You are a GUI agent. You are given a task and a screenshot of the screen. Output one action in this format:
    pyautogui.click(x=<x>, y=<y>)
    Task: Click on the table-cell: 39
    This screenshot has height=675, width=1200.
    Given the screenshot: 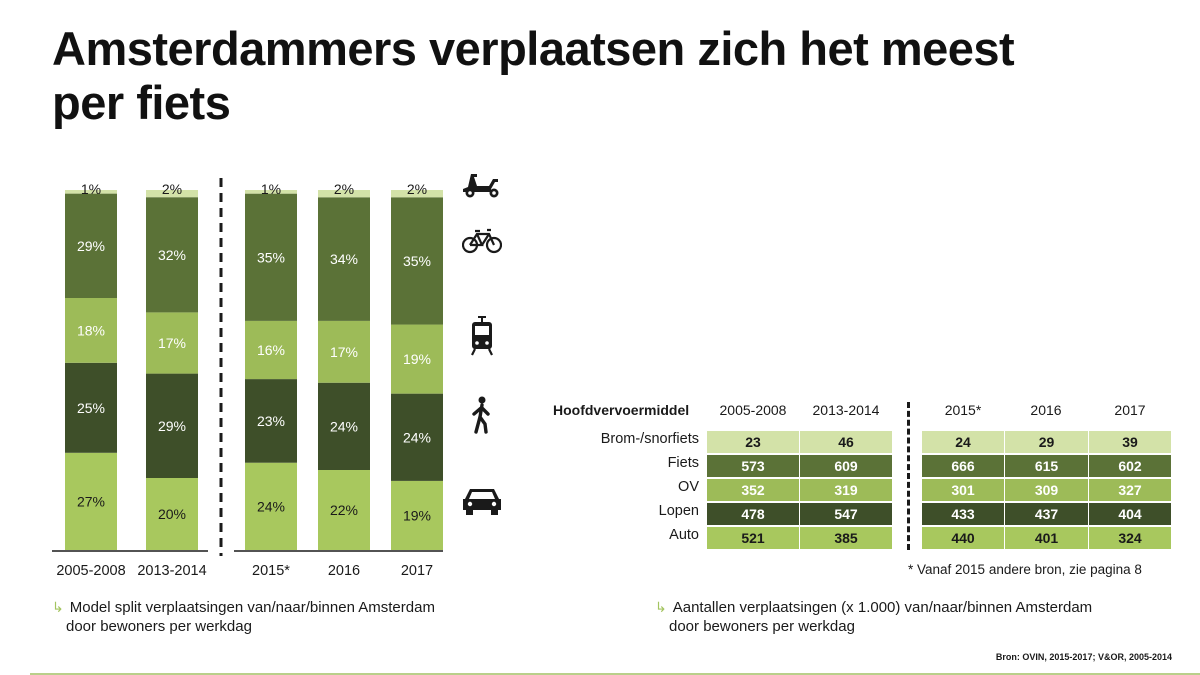 What is the action you would take?
    pyautogui.click(x=1130, y=442)
    